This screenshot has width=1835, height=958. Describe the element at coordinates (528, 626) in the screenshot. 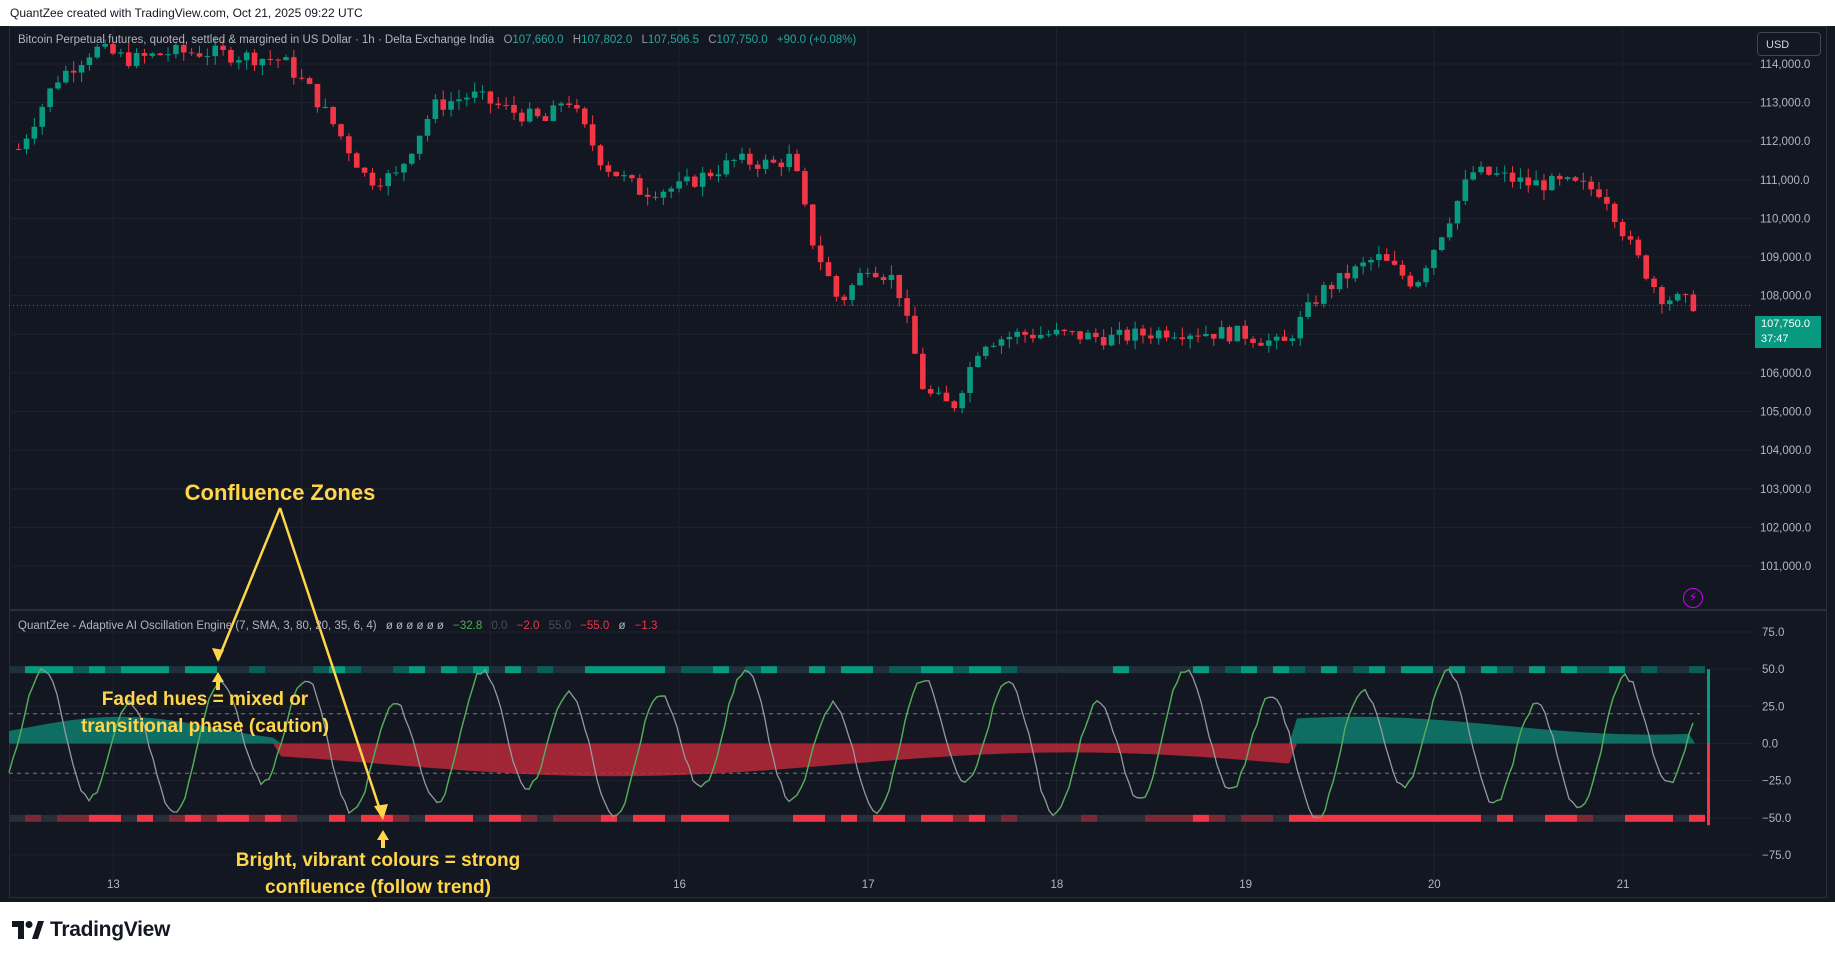

I see `indicator-value-3: −2.0` at that location.